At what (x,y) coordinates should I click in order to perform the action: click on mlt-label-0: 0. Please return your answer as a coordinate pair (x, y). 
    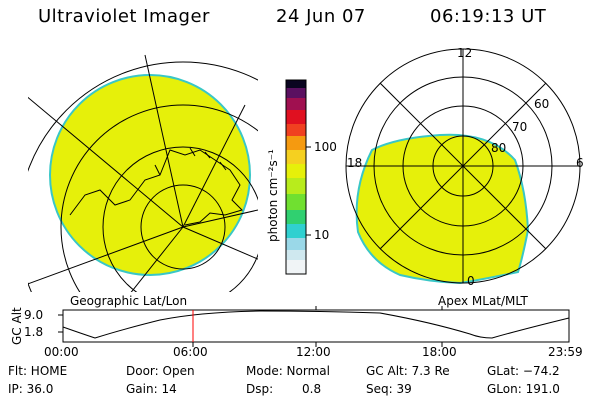
    Looking at the image, I should click on (471, 281).